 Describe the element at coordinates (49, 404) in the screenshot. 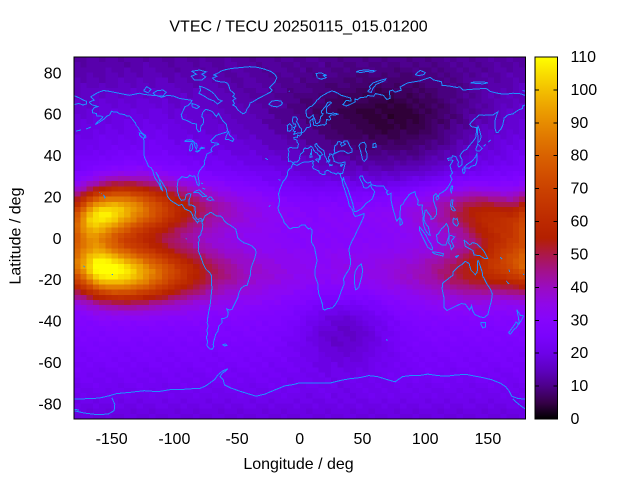

I see `svg-text: -80` at that location.